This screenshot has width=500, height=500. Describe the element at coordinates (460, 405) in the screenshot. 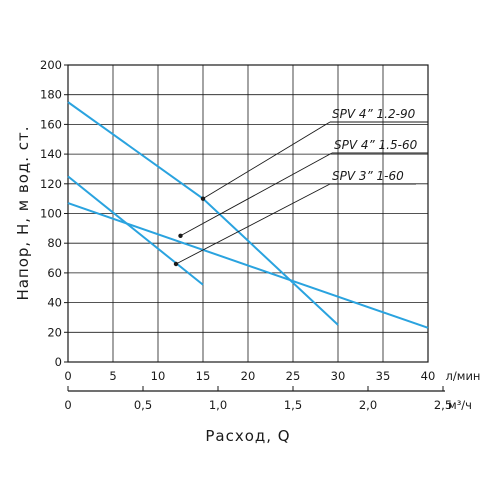

I see `x2-unit-label: м³/ч` at that location.